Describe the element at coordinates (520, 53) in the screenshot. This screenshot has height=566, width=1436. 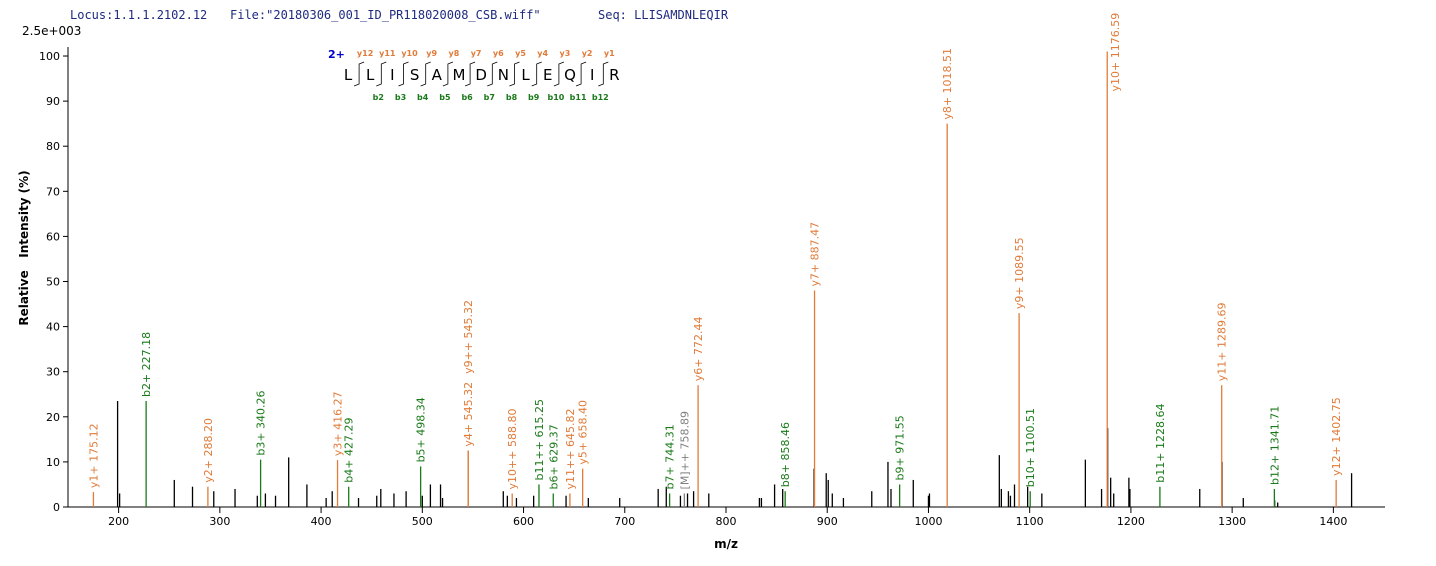
I see `y-ion-marker: y5` at that location.